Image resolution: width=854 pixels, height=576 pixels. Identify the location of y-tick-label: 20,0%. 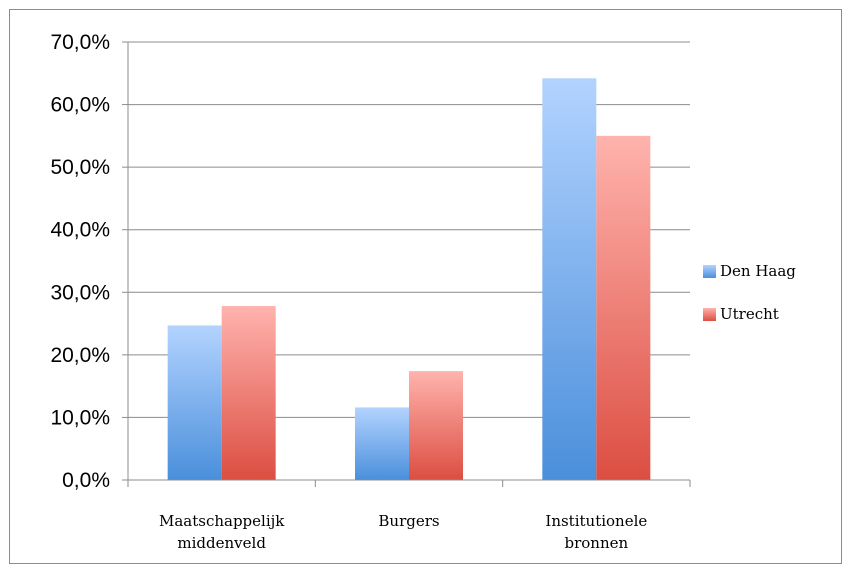
(80, 355).